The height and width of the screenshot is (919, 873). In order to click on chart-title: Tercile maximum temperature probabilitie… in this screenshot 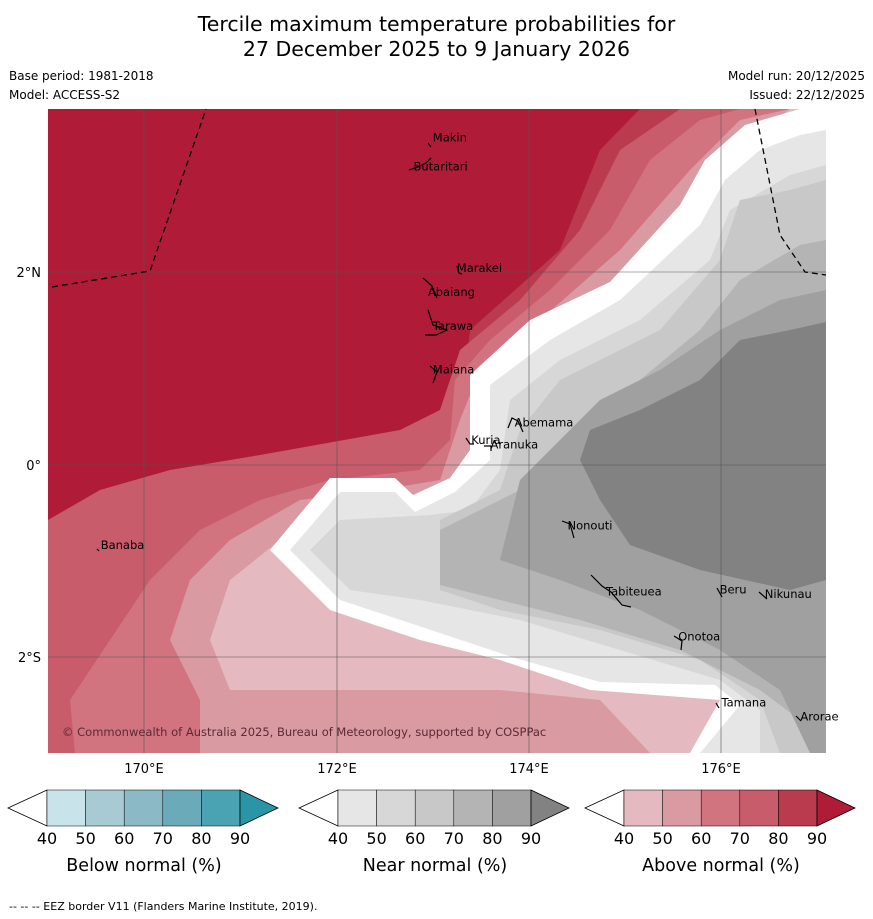, I will do `click(436, 37)`.